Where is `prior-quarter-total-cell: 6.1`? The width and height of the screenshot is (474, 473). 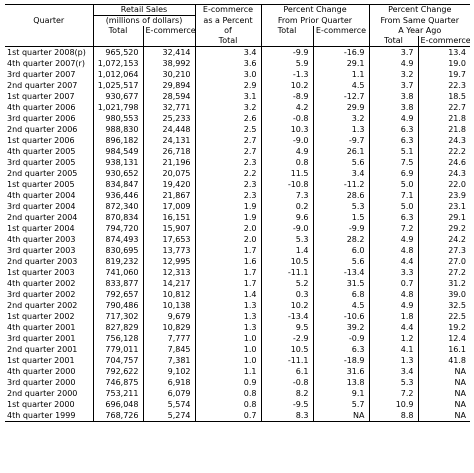
prior-quarter-total-cell: 6.1 is located at coordinates (287, 371).